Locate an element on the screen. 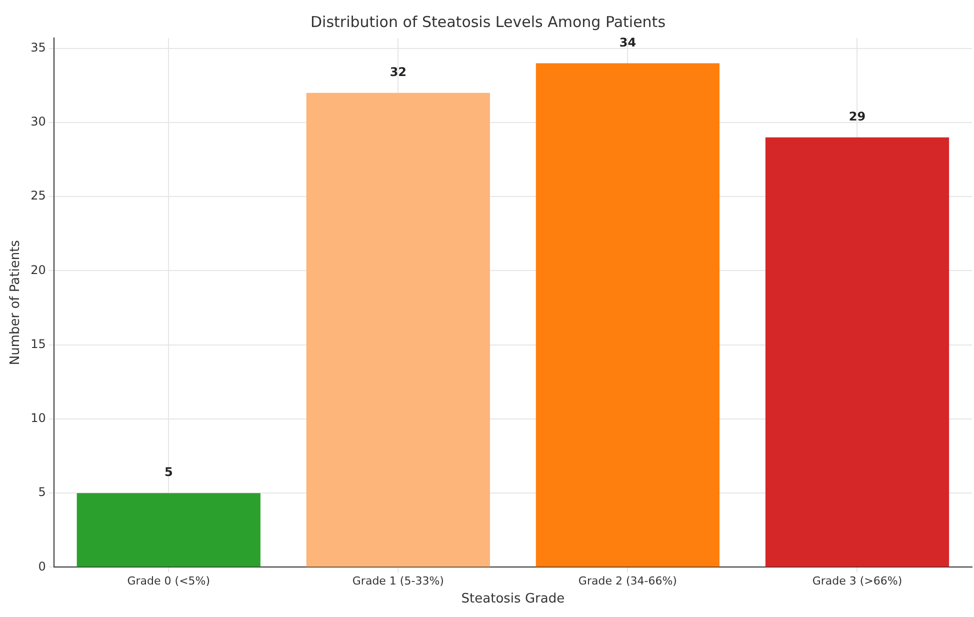 The height and width of the screenshot is (617, 974). y-tick-label: 20 is located at coordinates (38, 269).